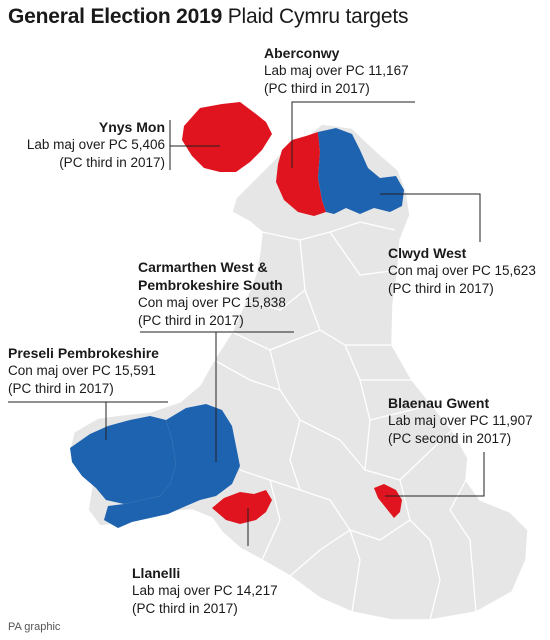 This screenshot has width=550, height=640. What do you see at coordinates (212, 302) in the screenshot?
I see `carmarthen-west-majority: Con maj over PC 15,838` at bounding box center [212, 302].